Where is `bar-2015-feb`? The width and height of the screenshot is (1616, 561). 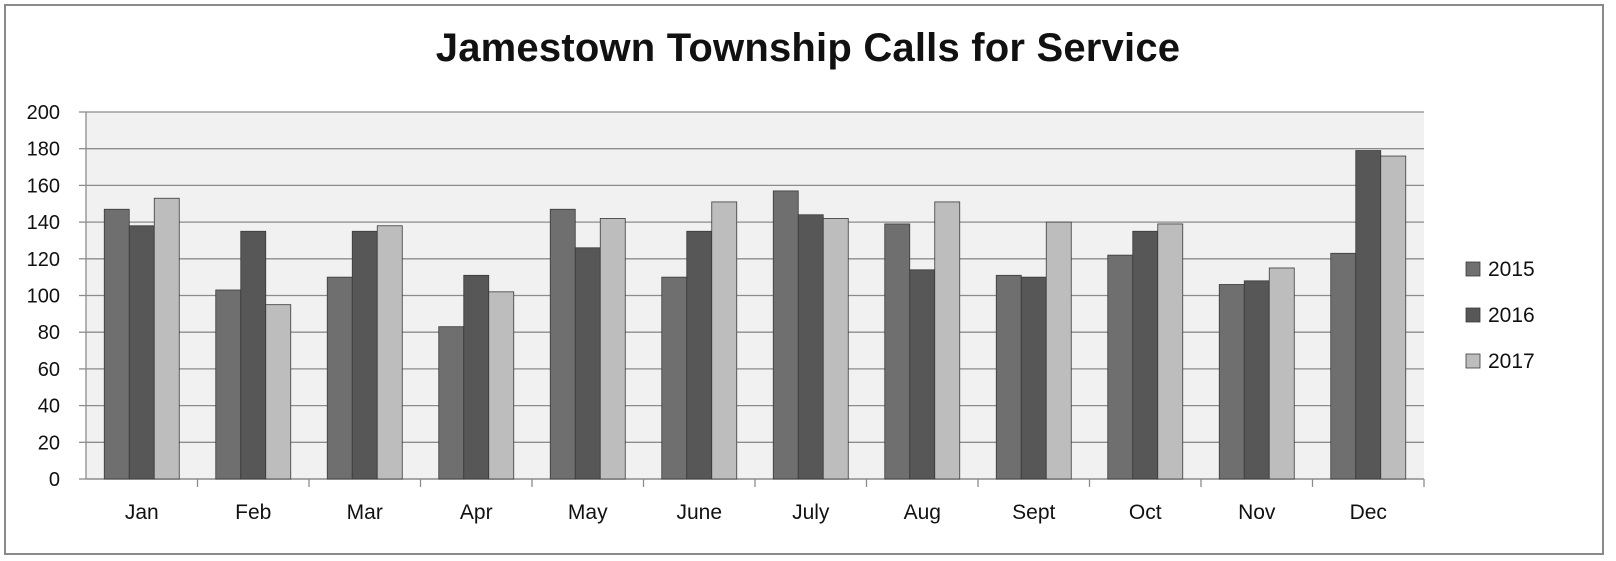 bar-2015-feb is located at coordinates (228, 384).